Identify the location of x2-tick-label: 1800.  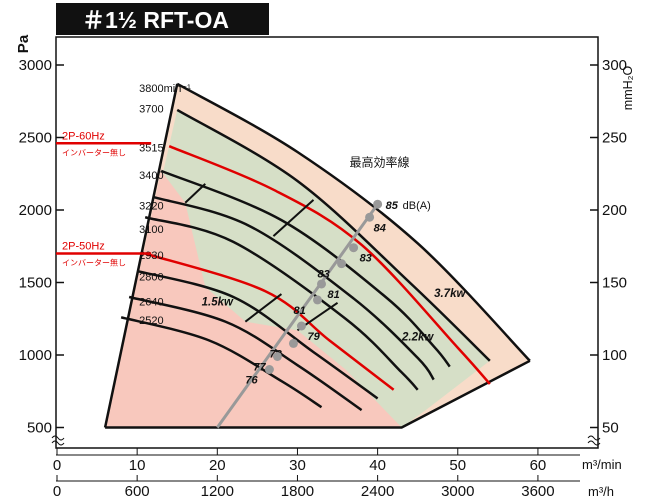
(297, 491).